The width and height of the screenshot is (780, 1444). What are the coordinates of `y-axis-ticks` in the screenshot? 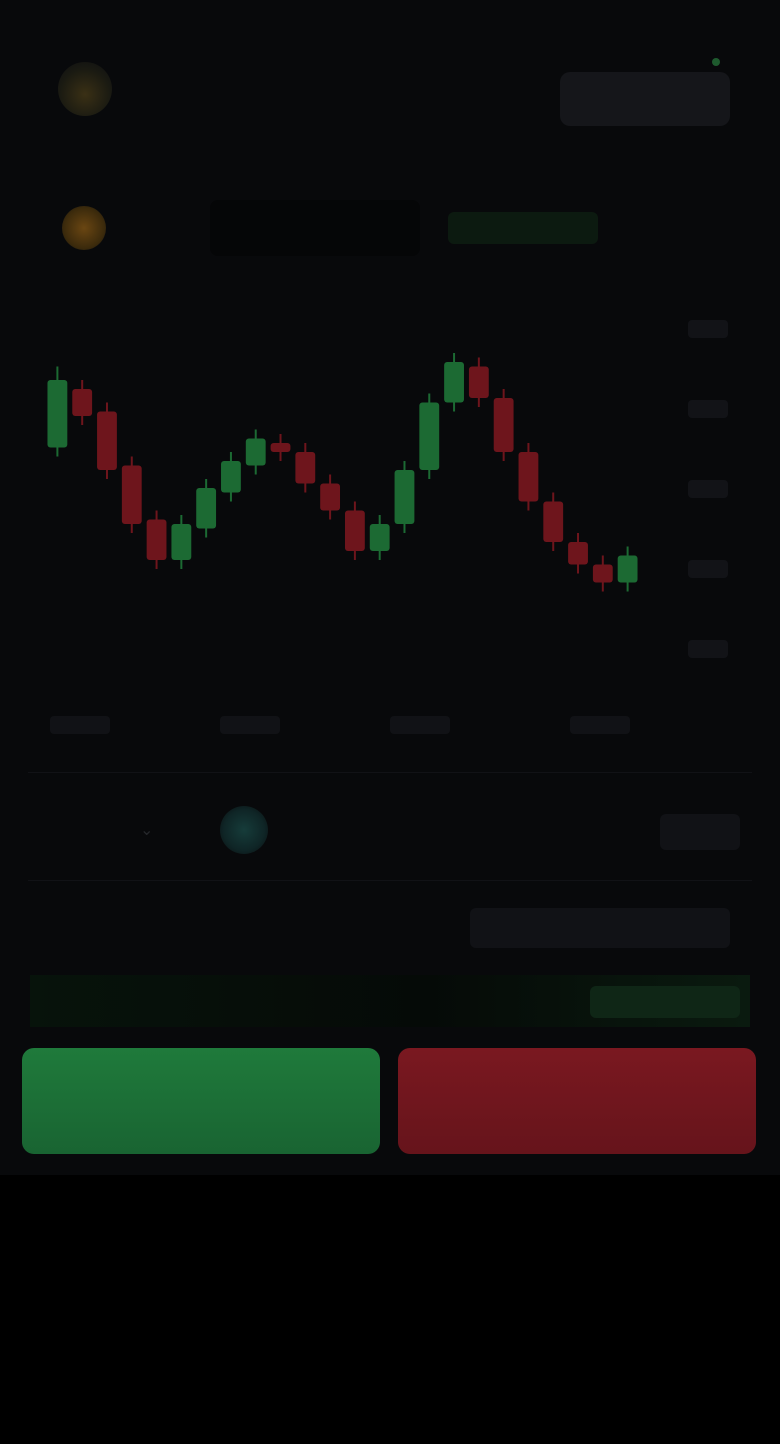 It's located at (708, 489).